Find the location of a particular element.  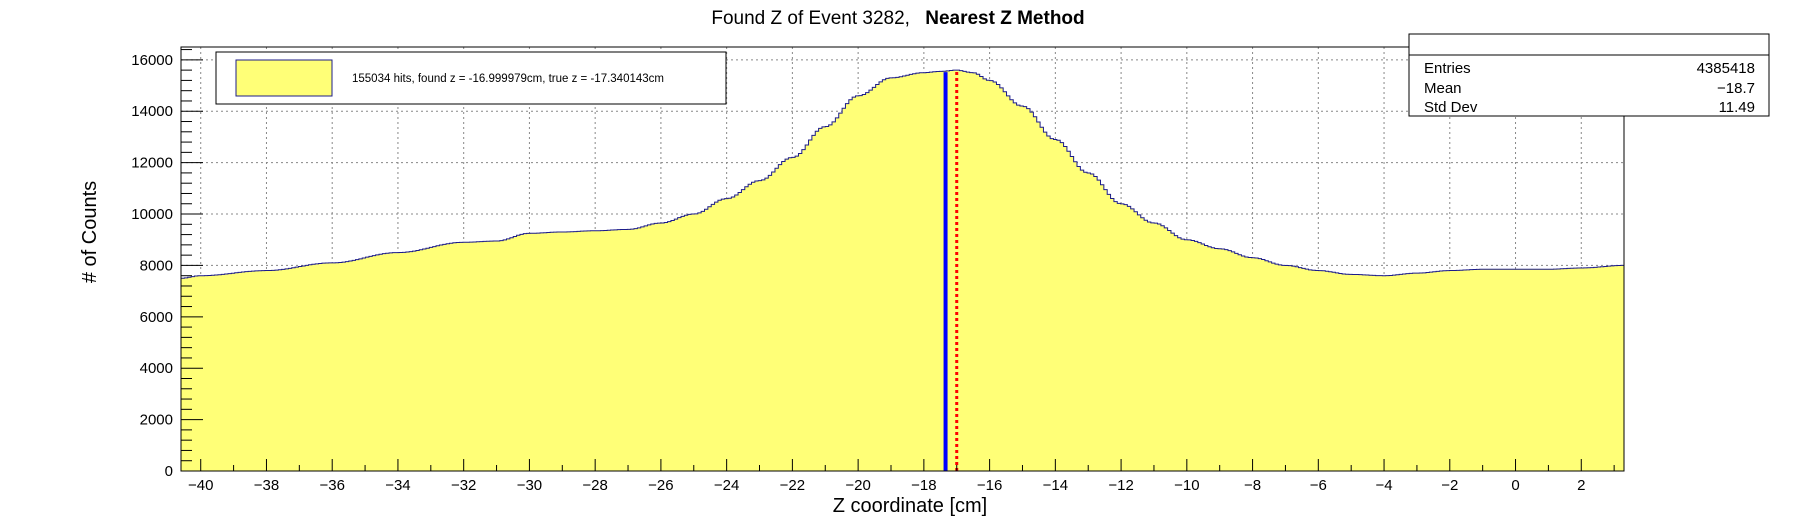

x-tick-label: −26 is located at coordinates (660, 485).